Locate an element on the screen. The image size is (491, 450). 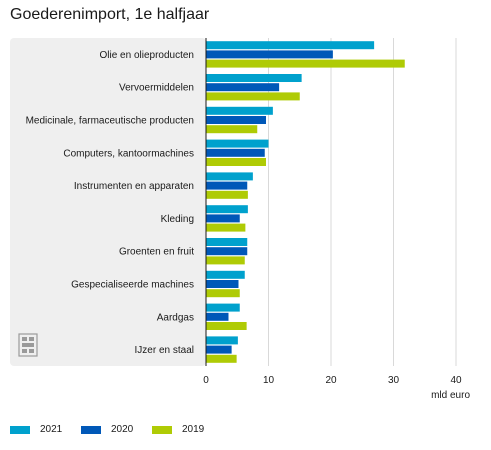
legend: 2021 2020 2019 is located at coordinates (116, 429).